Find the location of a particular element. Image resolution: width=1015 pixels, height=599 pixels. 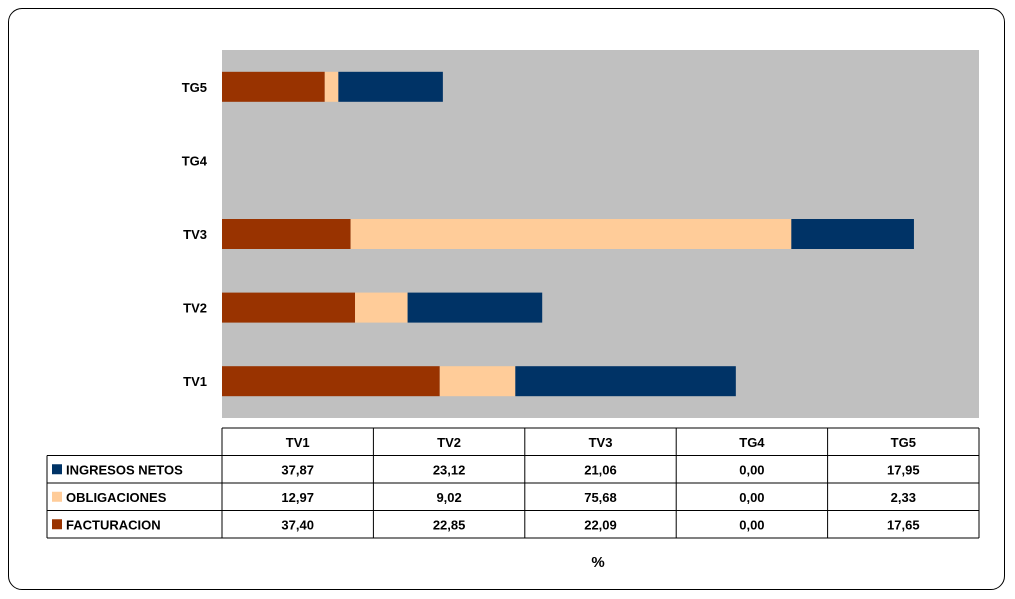

legend-swatch-facturacion is located at coordinates (57, 524).